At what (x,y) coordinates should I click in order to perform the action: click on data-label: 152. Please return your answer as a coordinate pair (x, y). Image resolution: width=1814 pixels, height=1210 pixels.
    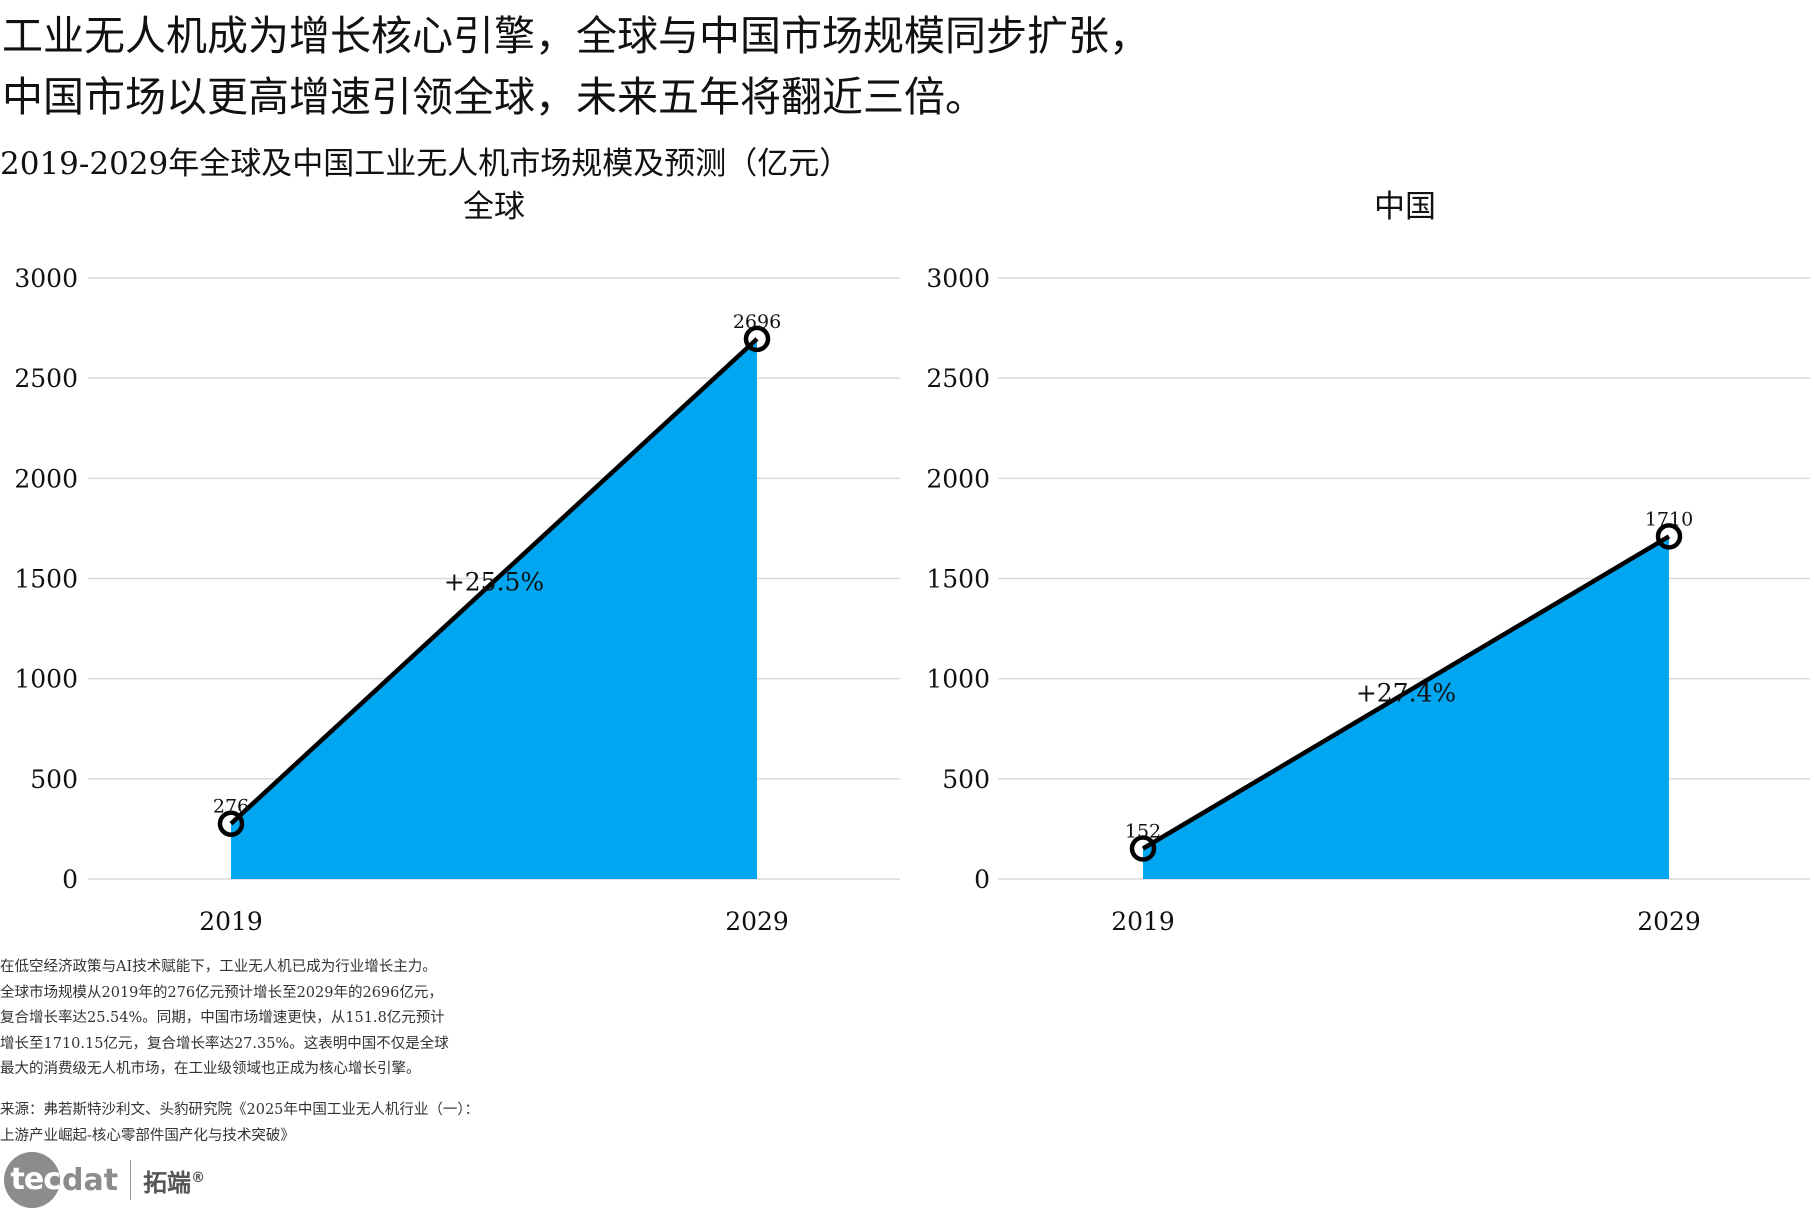
    Looking at the image, I should click on (1143, 832).